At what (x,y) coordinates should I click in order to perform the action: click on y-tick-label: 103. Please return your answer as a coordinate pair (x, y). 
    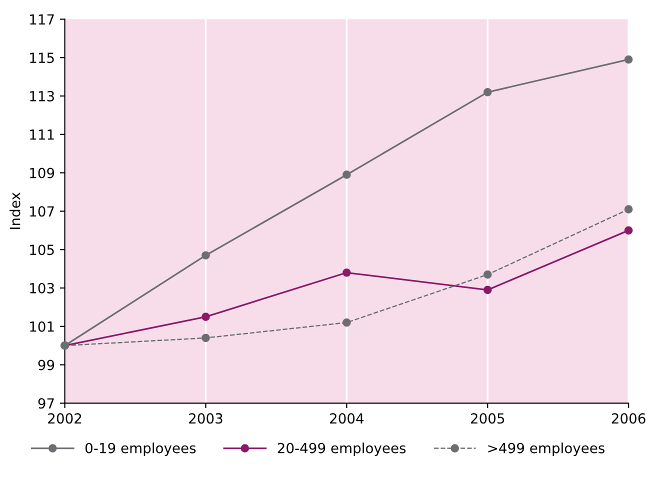
    Looking at the image, I should click on (42, 288).